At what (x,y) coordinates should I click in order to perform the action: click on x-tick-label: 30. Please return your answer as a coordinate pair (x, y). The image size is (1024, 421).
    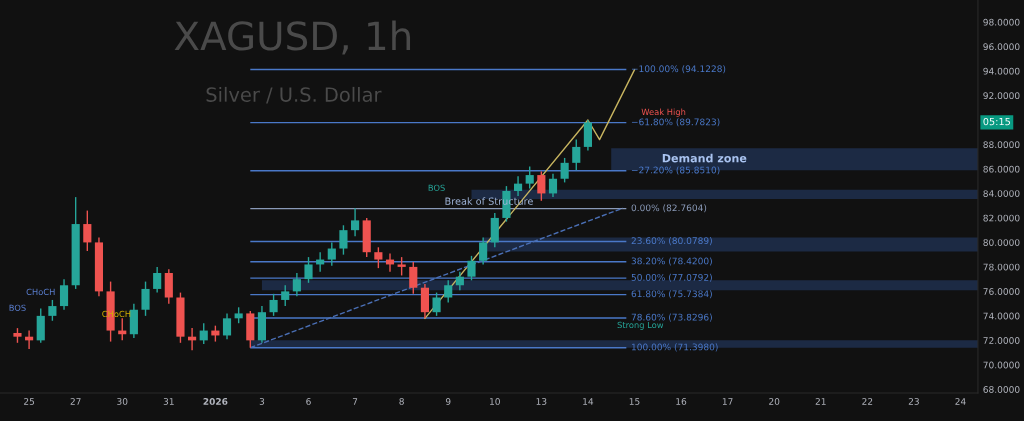
    Looking at the image, I should click on (122, 401).